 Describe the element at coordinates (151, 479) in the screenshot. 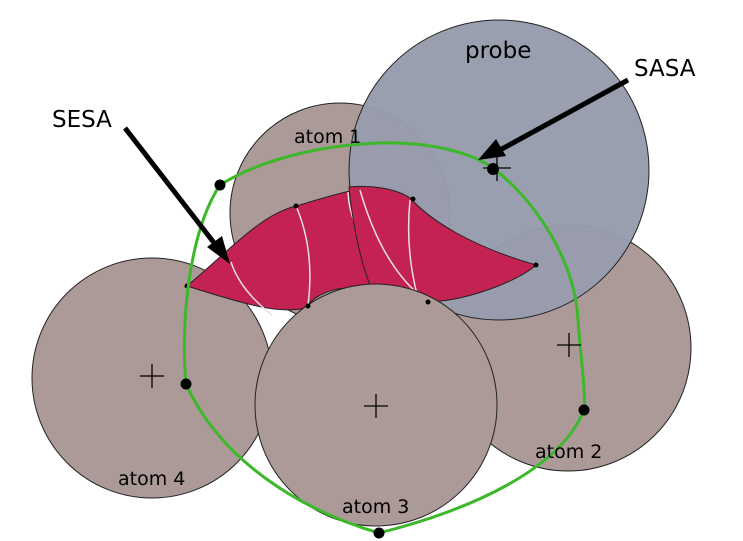

I see `atom-4-label: atom 4` at that location.